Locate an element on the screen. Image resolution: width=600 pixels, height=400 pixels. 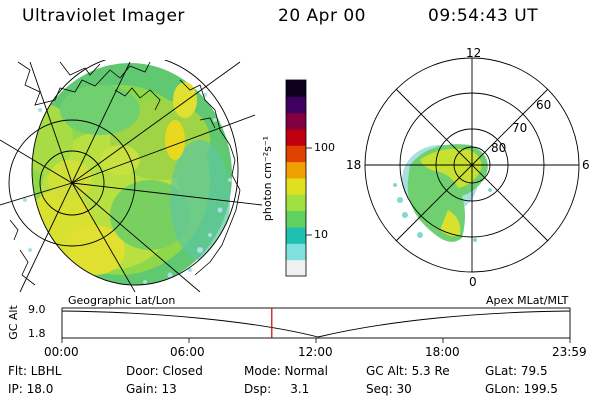
timeline-x-ticks is located at coordinates (316, 340).